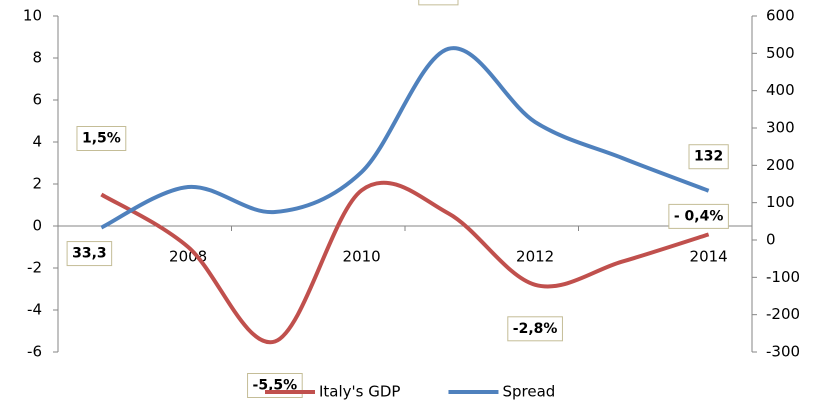  What do you see at coordinates (528, 392) in the screenshot?
I see `legend-label: Spread` at bounding box center [528, 392].